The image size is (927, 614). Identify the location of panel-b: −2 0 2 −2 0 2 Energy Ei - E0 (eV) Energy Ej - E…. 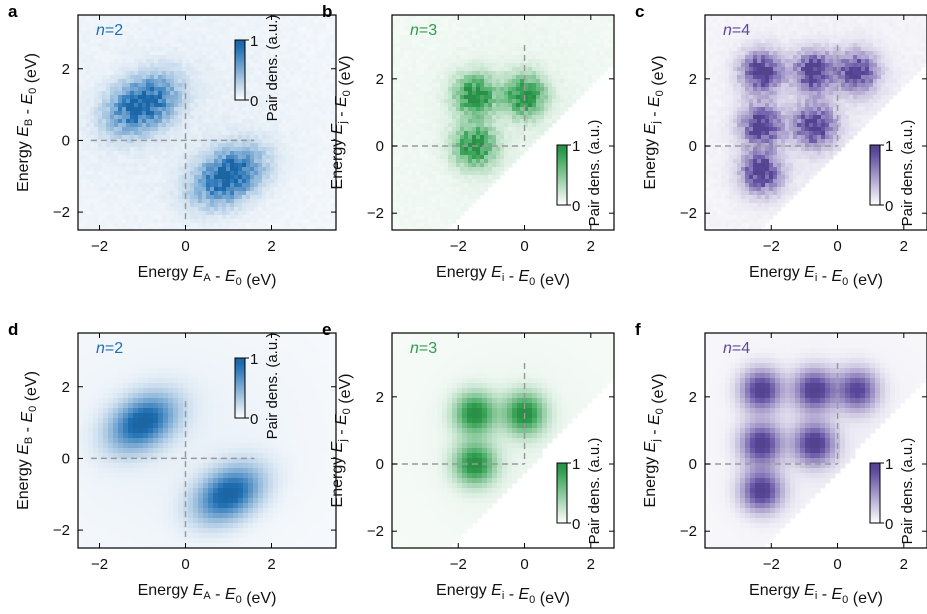
(468, 145).